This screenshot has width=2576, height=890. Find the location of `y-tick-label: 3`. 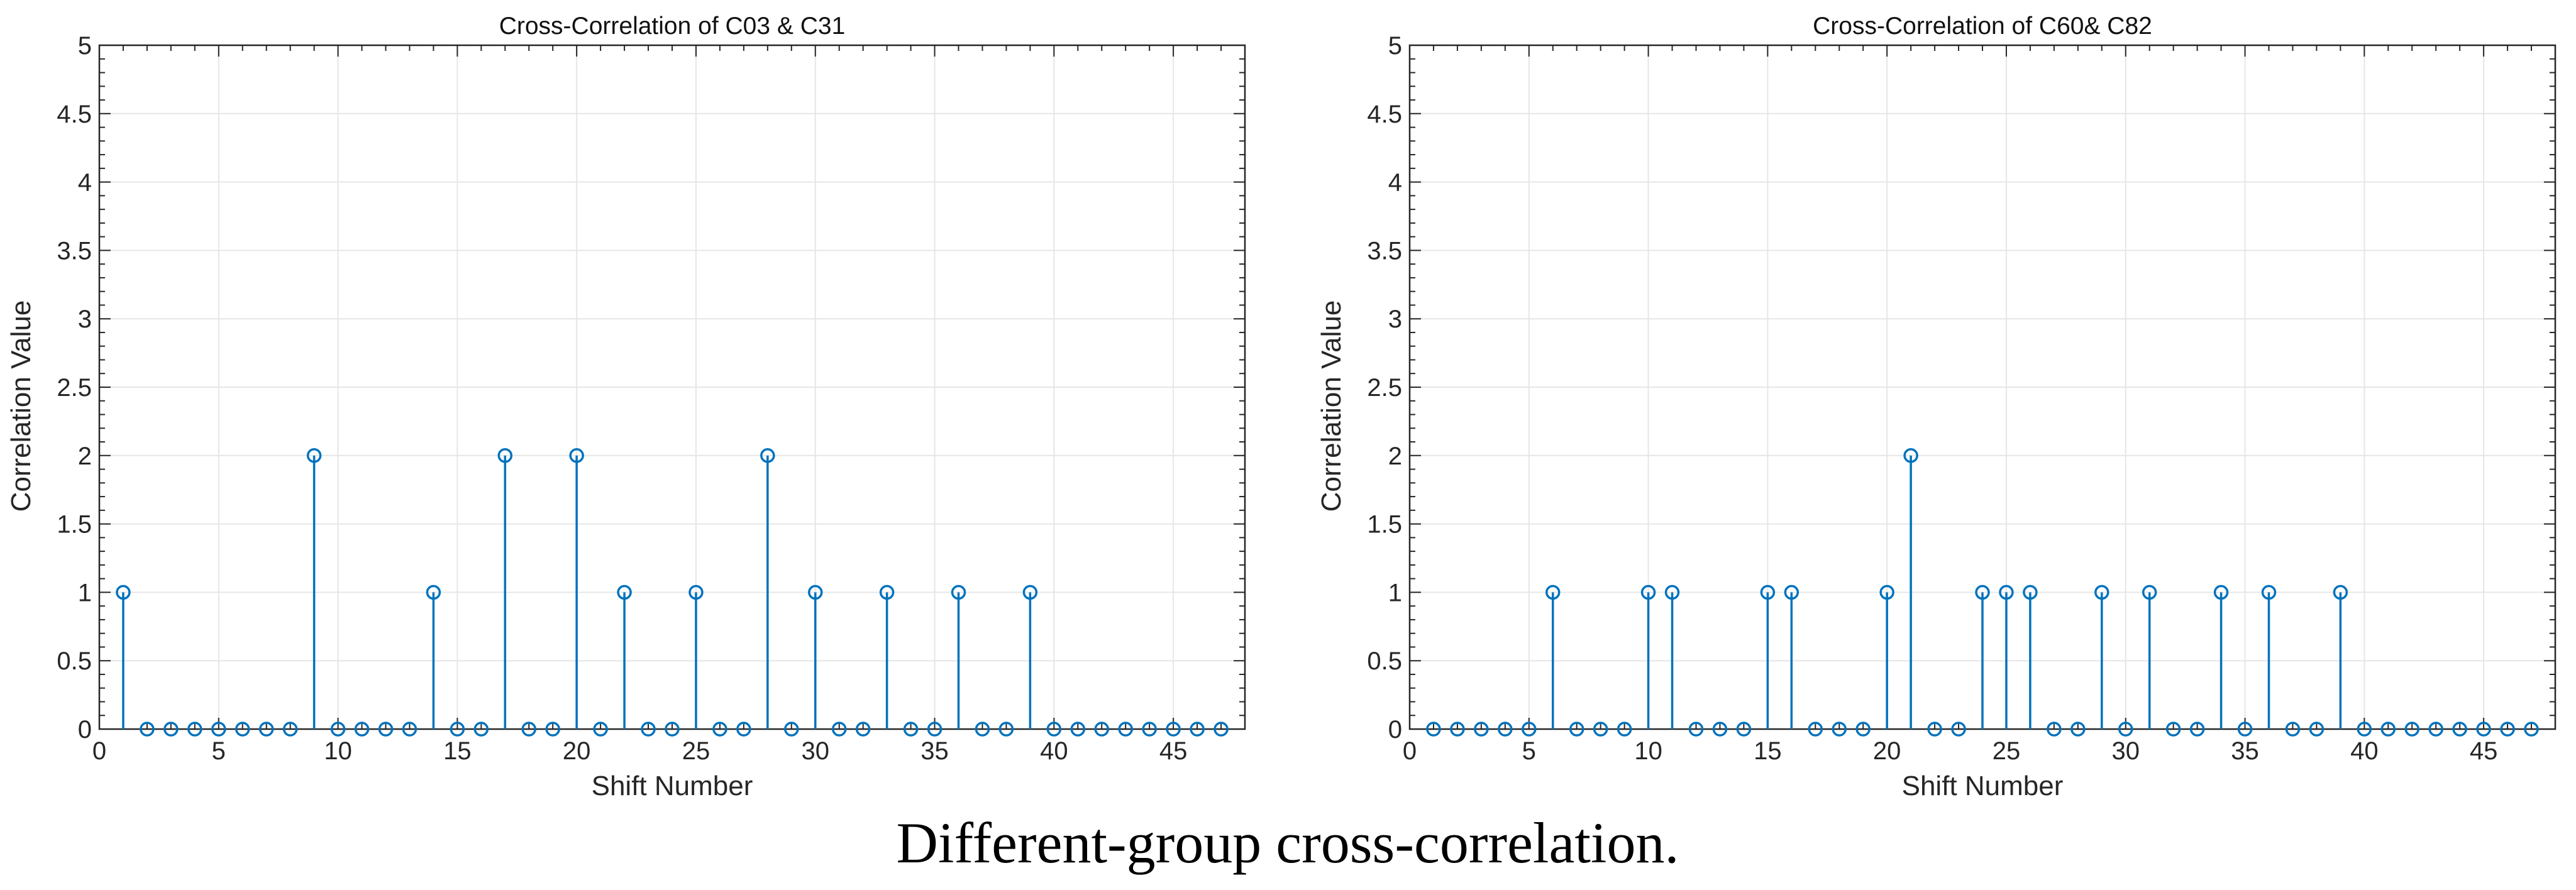

y-tick-label: 3 is located at coordinates (1395, 319).